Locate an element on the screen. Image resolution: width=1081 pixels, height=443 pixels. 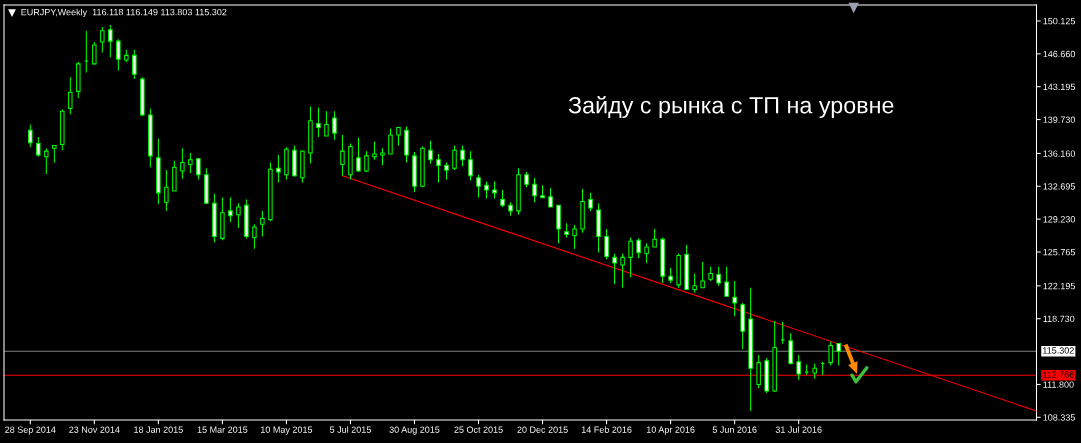
x-tick-label: 31 Jul 2016 is located at coordinates (798, 429).